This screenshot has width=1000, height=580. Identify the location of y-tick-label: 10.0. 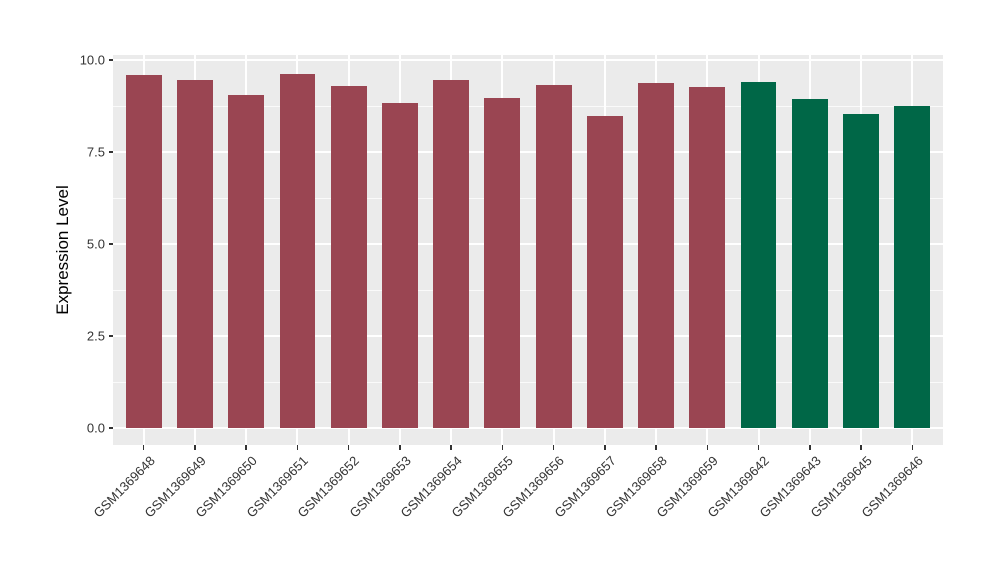
(92, 60).